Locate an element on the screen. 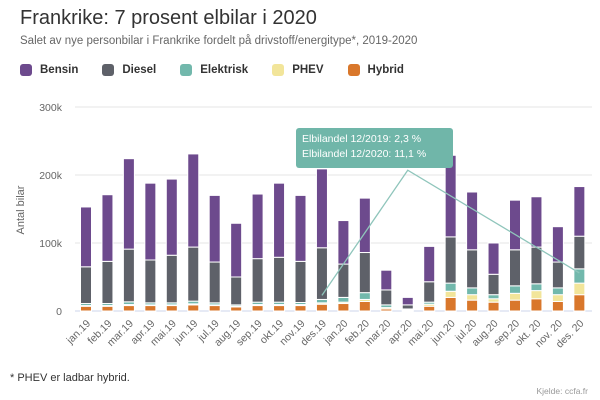 Image resolution: width=600 pixels, height=400 pixels. bar-diesel-aug19 is located at coordinates (236, 291).